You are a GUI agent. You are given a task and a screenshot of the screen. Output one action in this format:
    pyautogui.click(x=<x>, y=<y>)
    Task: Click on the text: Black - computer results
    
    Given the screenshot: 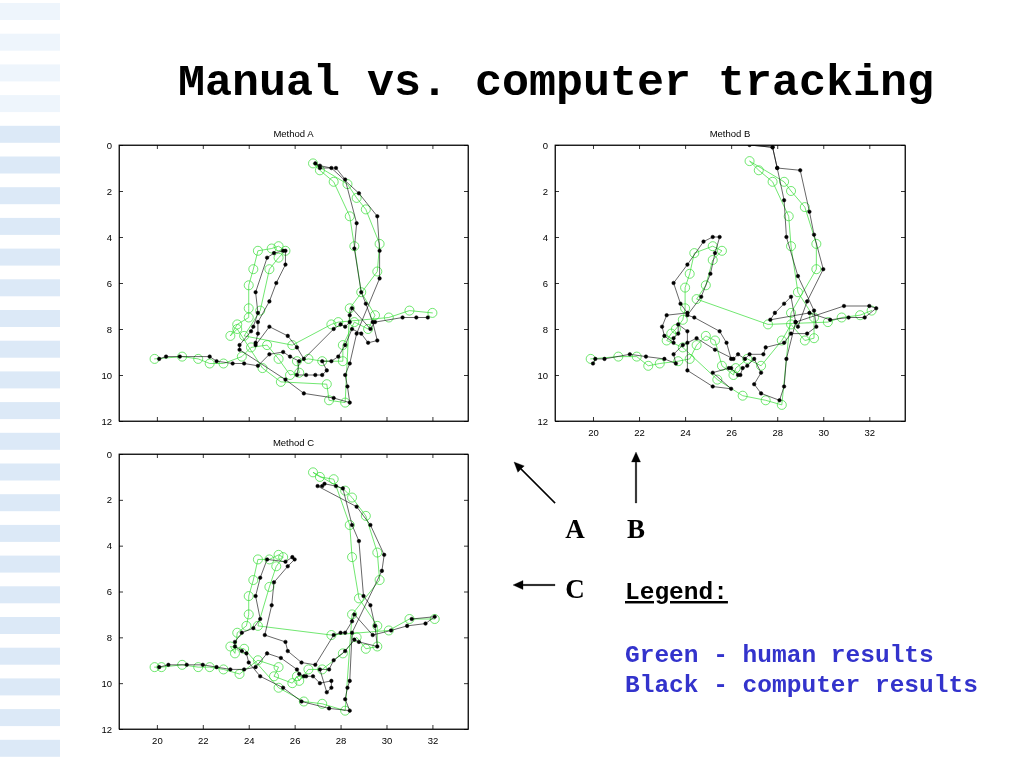 What is the action you would take?
    pyautogui.click(x=801, y=685)
    